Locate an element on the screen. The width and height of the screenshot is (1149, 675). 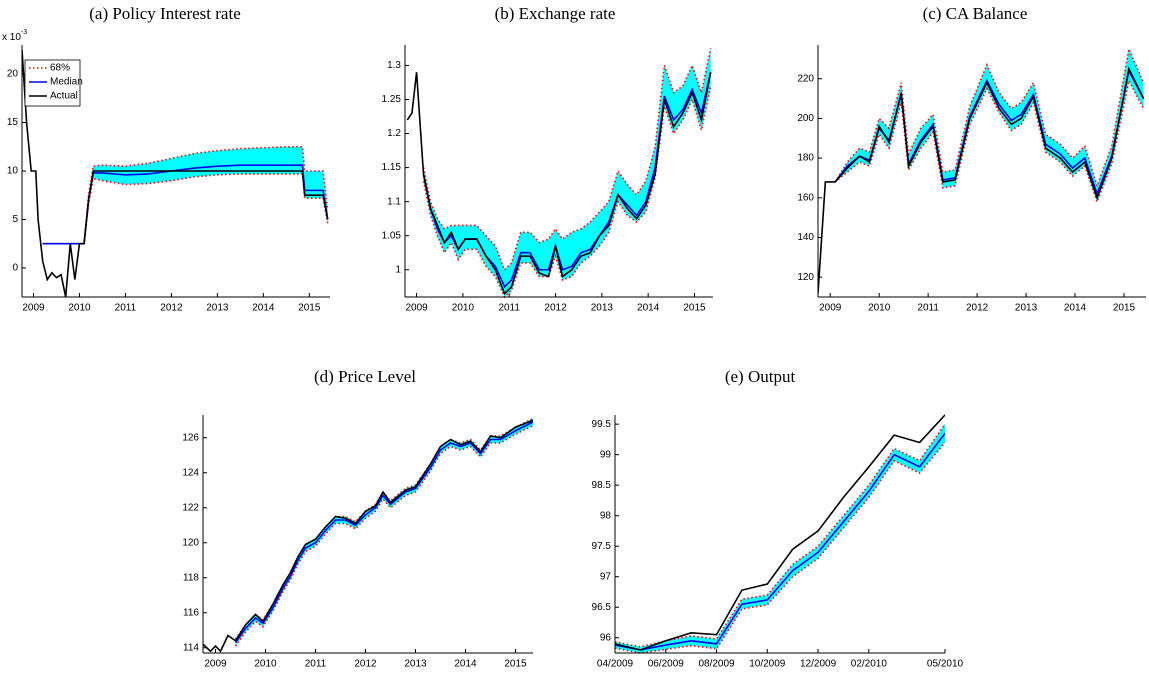
y-tick-label: 200 is located at coordinates (805, 118).